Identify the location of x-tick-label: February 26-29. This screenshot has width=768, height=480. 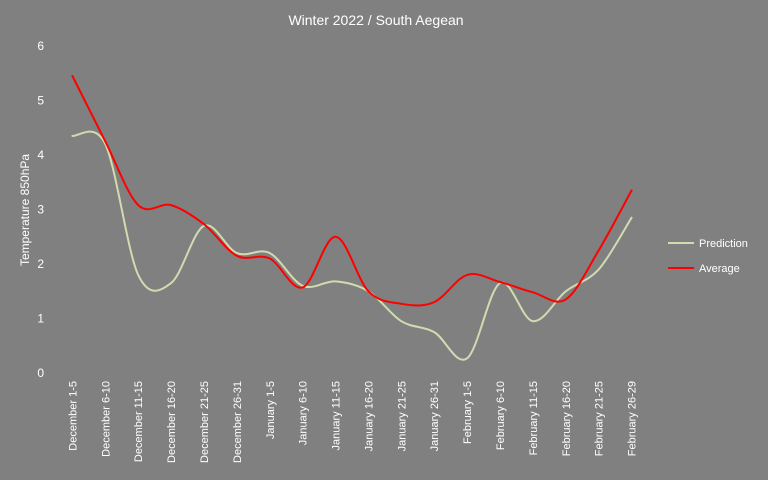
(633, 418).